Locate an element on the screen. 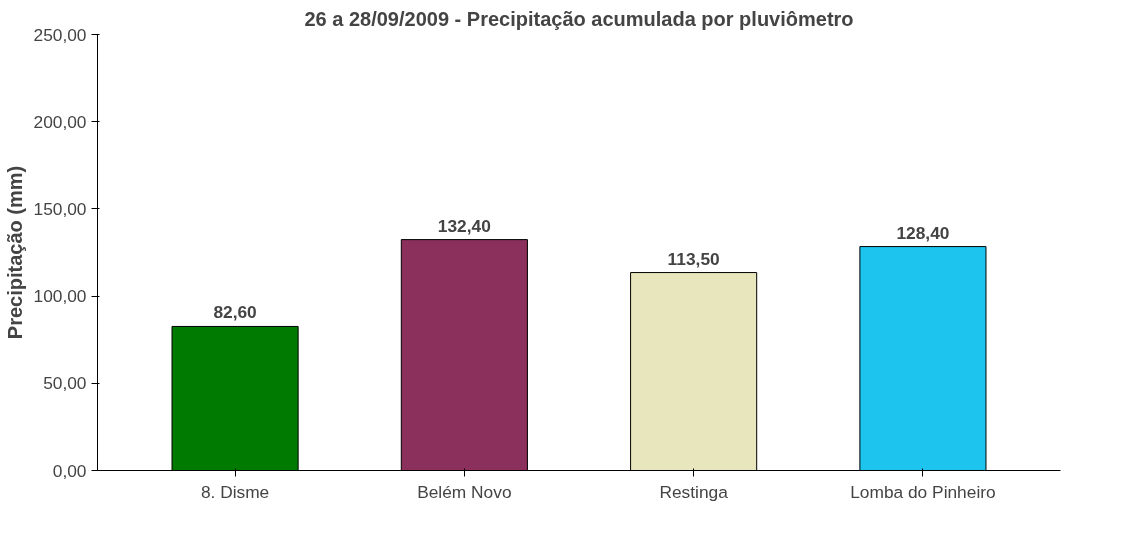  x-tick-label: Lomba do Pinheiro is located at coordinates (923, 491).